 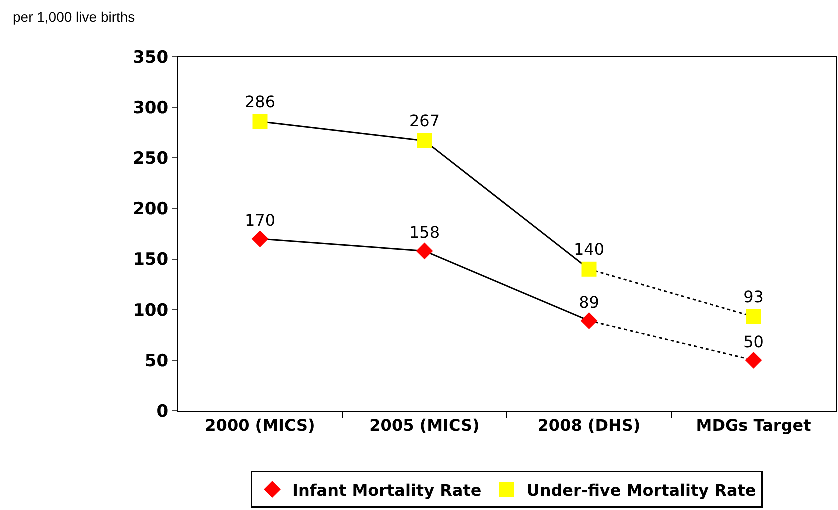 What do you see at coordinates (424, 121) in the screenshot?
I see `data-label: 267` at bounding box center [424, 121].